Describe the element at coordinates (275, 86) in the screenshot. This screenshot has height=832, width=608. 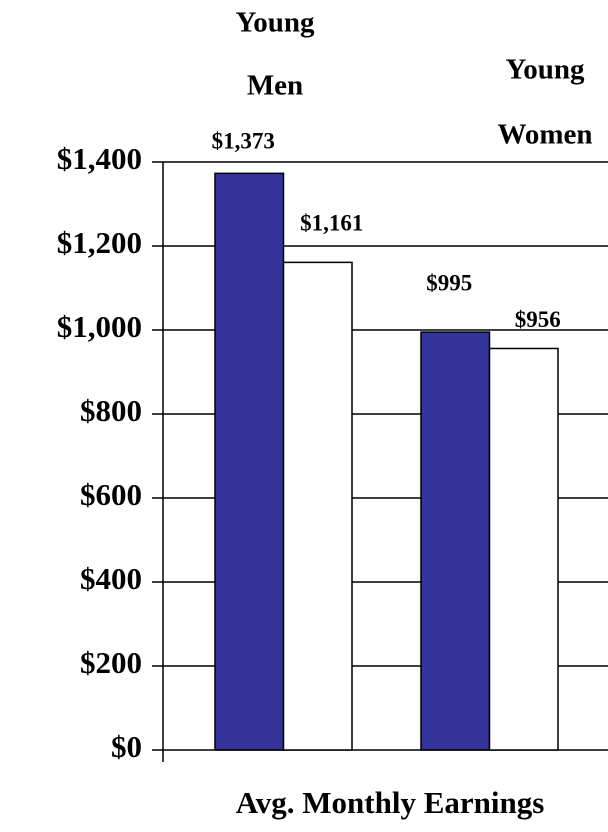
I see `category-label: Men` at that location.